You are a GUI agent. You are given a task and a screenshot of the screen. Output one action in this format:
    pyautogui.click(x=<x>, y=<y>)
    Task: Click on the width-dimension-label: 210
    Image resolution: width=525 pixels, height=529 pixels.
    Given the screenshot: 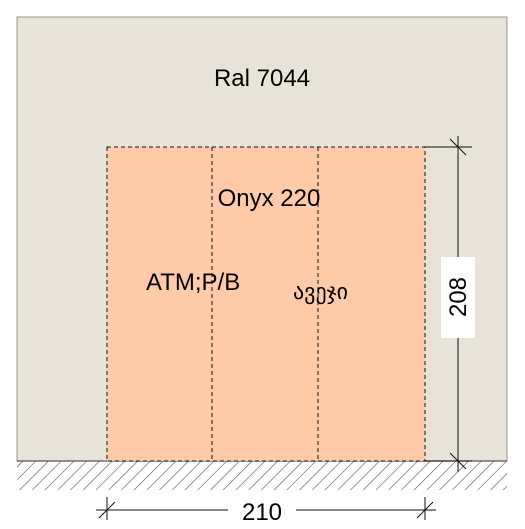 What is the action you would take?
    pyautogui.click(x=262, y=512)
    